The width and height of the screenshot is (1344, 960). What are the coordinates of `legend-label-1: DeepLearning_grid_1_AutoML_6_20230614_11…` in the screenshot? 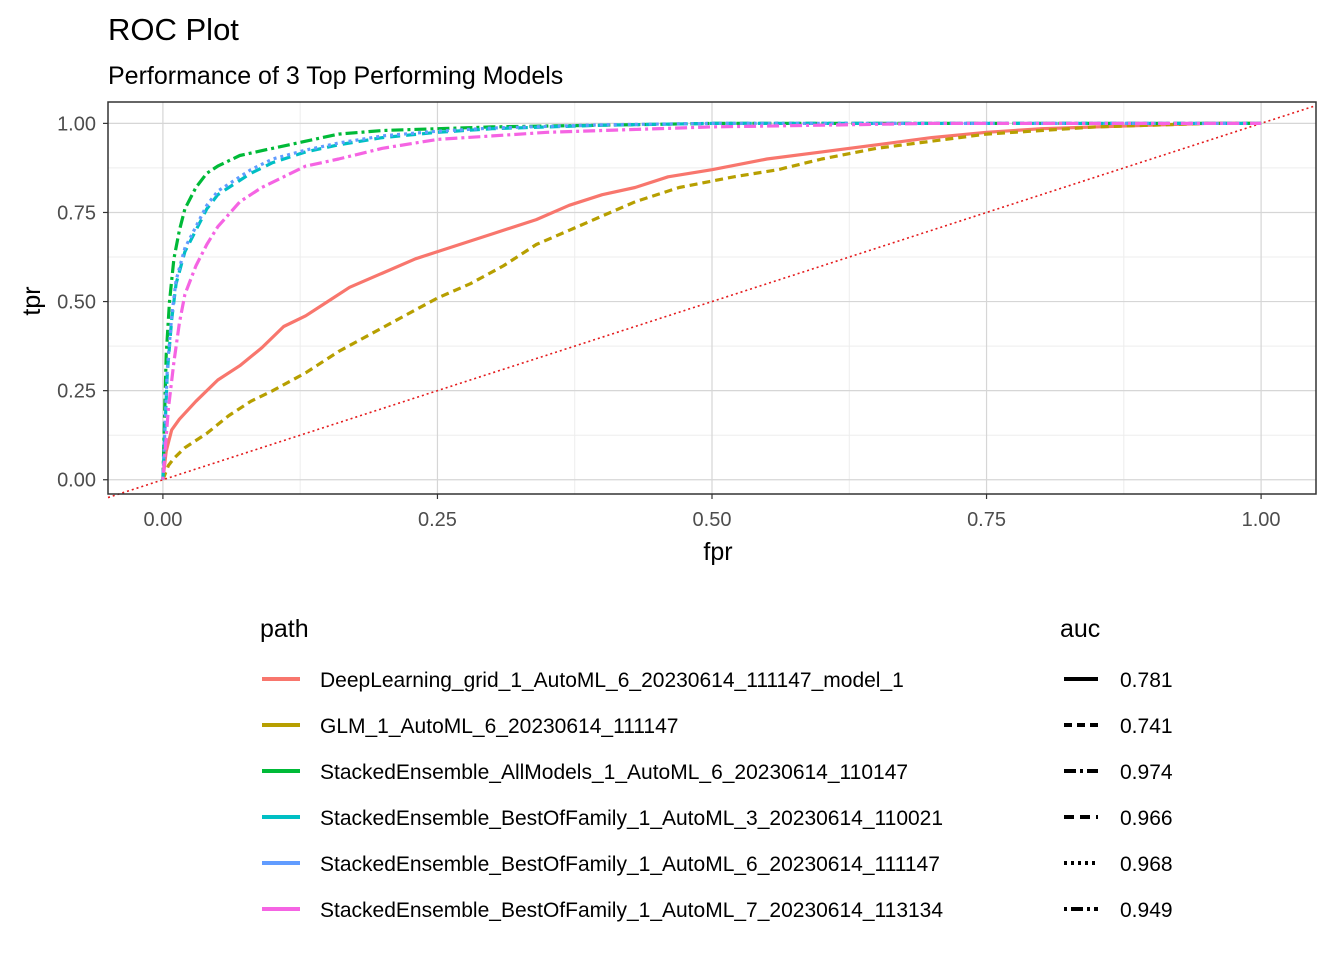 It's located at (612, 680).